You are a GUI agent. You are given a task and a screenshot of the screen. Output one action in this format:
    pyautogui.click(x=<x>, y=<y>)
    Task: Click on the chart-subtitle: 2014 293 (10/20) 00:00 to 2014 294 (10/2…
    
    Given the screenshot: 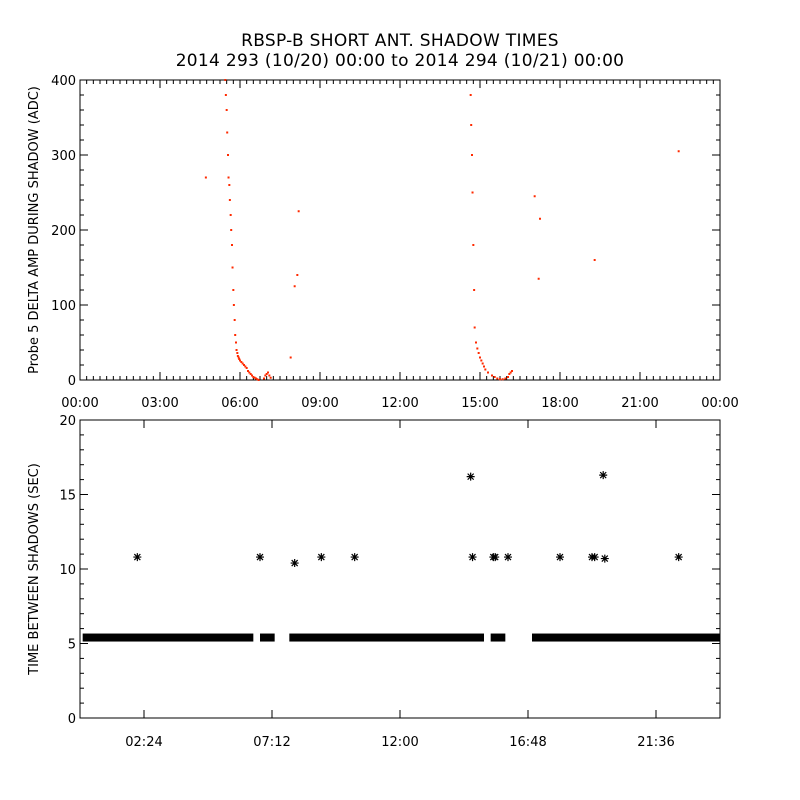 What is the action you would take?
    pyautogui.click(x=400, y=61)
    